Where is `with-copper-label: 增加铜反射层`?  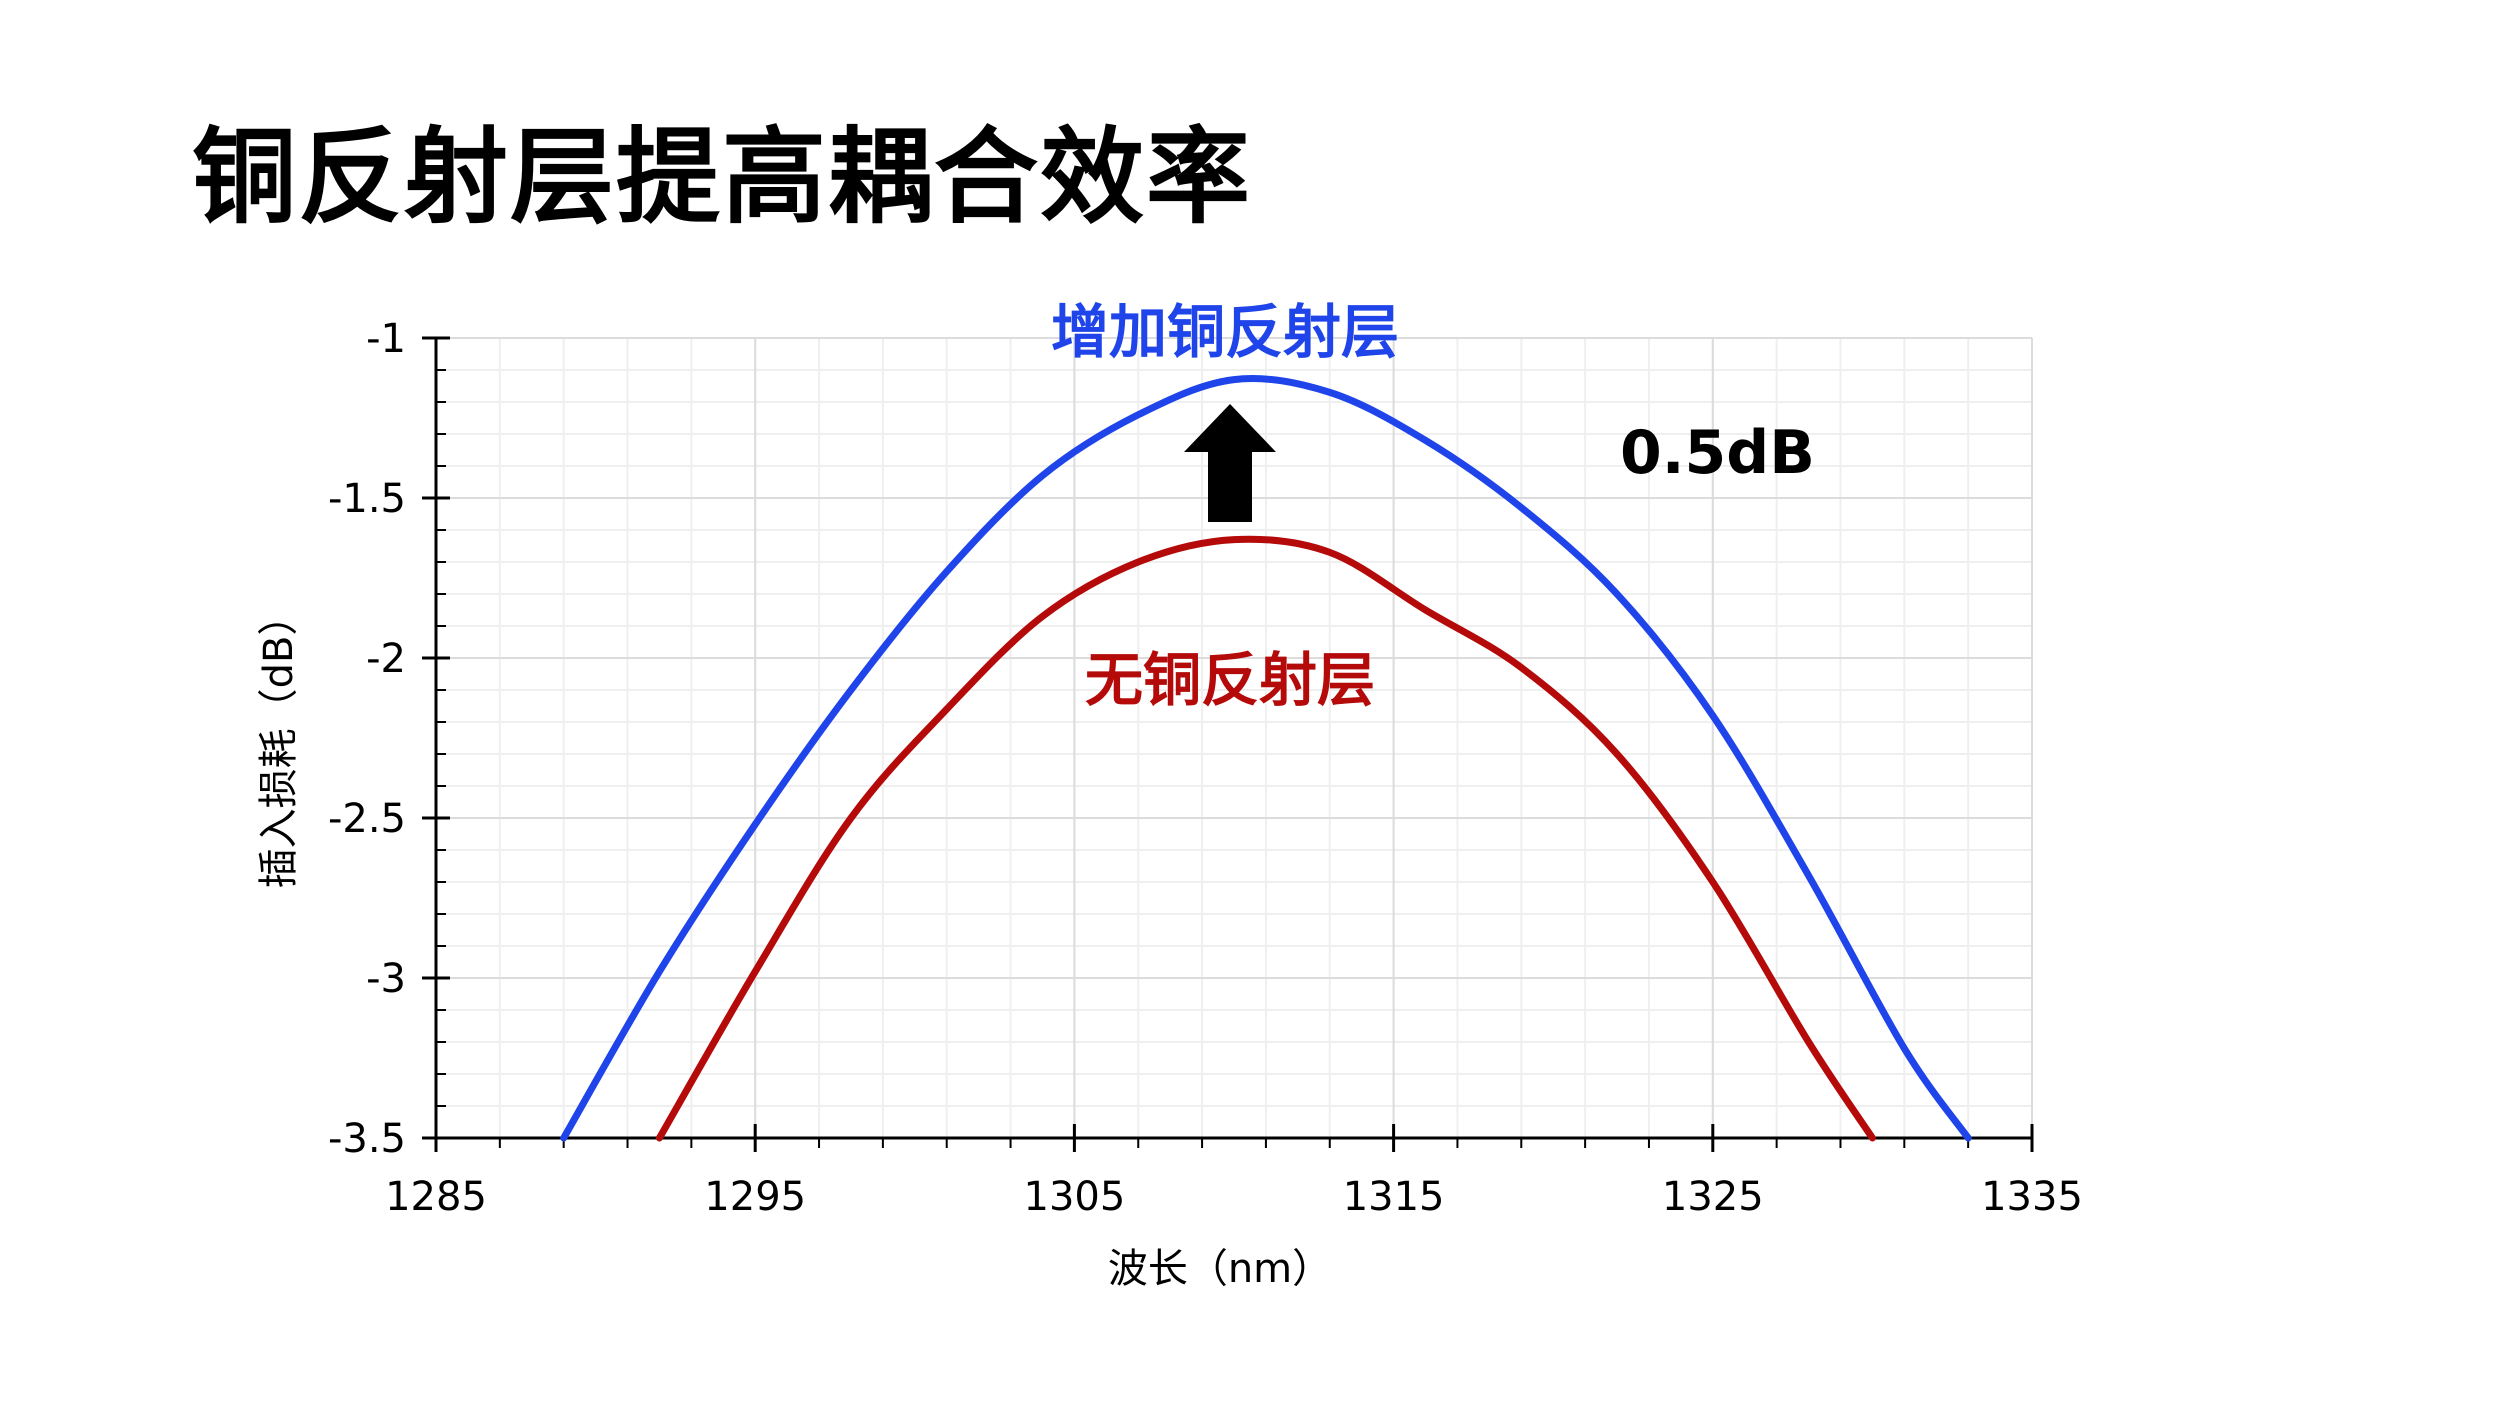
with-copper-label: 增加铜反射层 is located at coordinates (1225, 332).